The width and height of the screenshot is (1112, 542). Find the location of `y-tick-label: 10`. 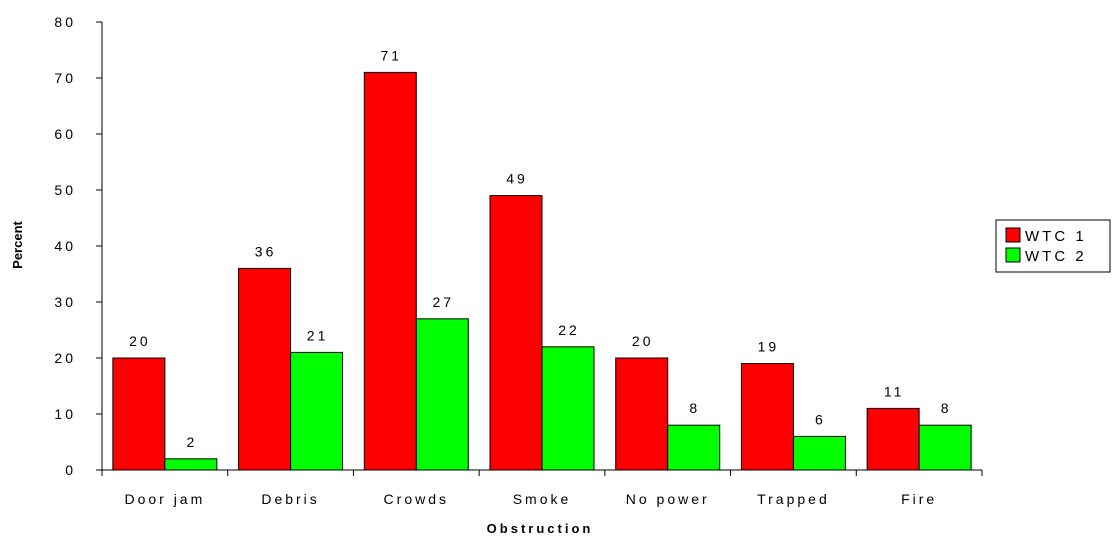

y-tick-label: 10 is located at coordinates (65, 414).